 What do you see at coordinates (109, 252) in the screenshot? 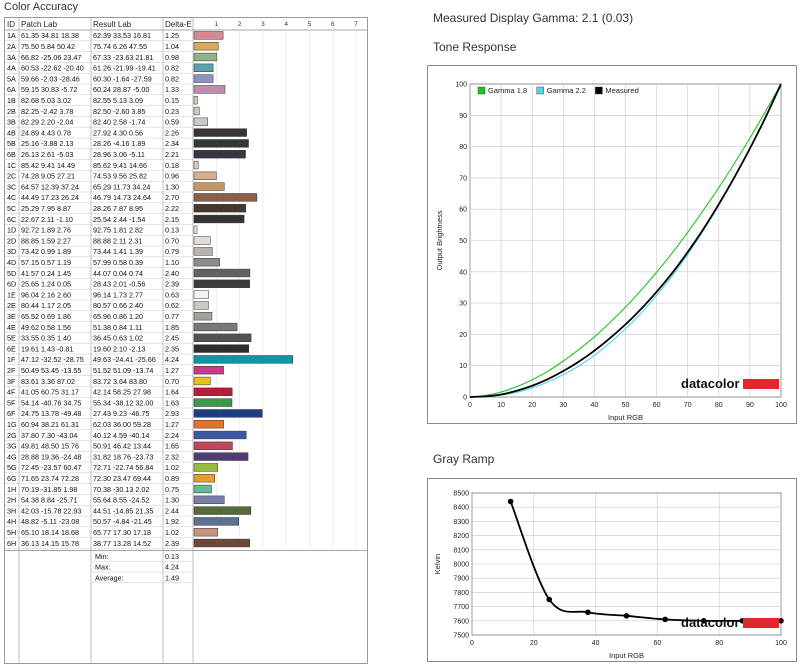
I see `table-row: 3D 73.42 0.99 1.89 73.44 1.41 1.39 0.79` at bounding box center [109, 252].